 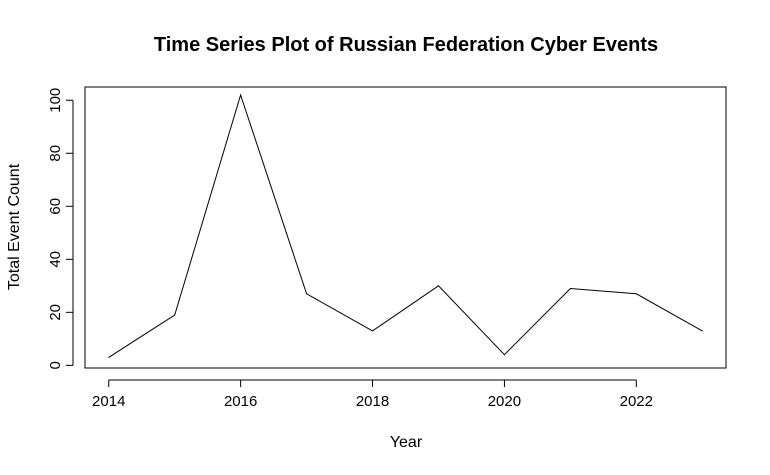 What do you see at coordinates (240, 401) in the screenshot?
I see `x-tick-label: 2016` at bounding box center [240, 401].